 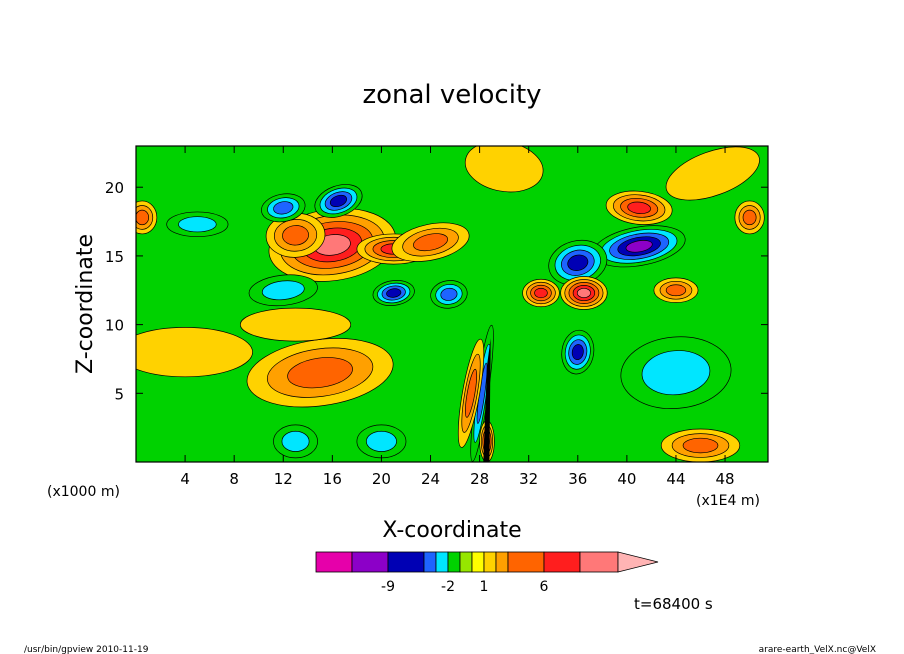 I want to click on x-axis-label: X-coordinate, so click(x=451, y=530).